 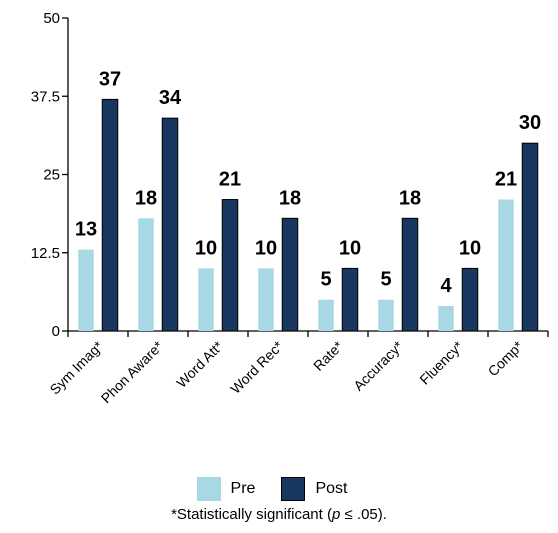 What do you see at coordinates (56, 331) in the screenshot?
I see `y-tick-label: 0` at bounding box center [56, 331].